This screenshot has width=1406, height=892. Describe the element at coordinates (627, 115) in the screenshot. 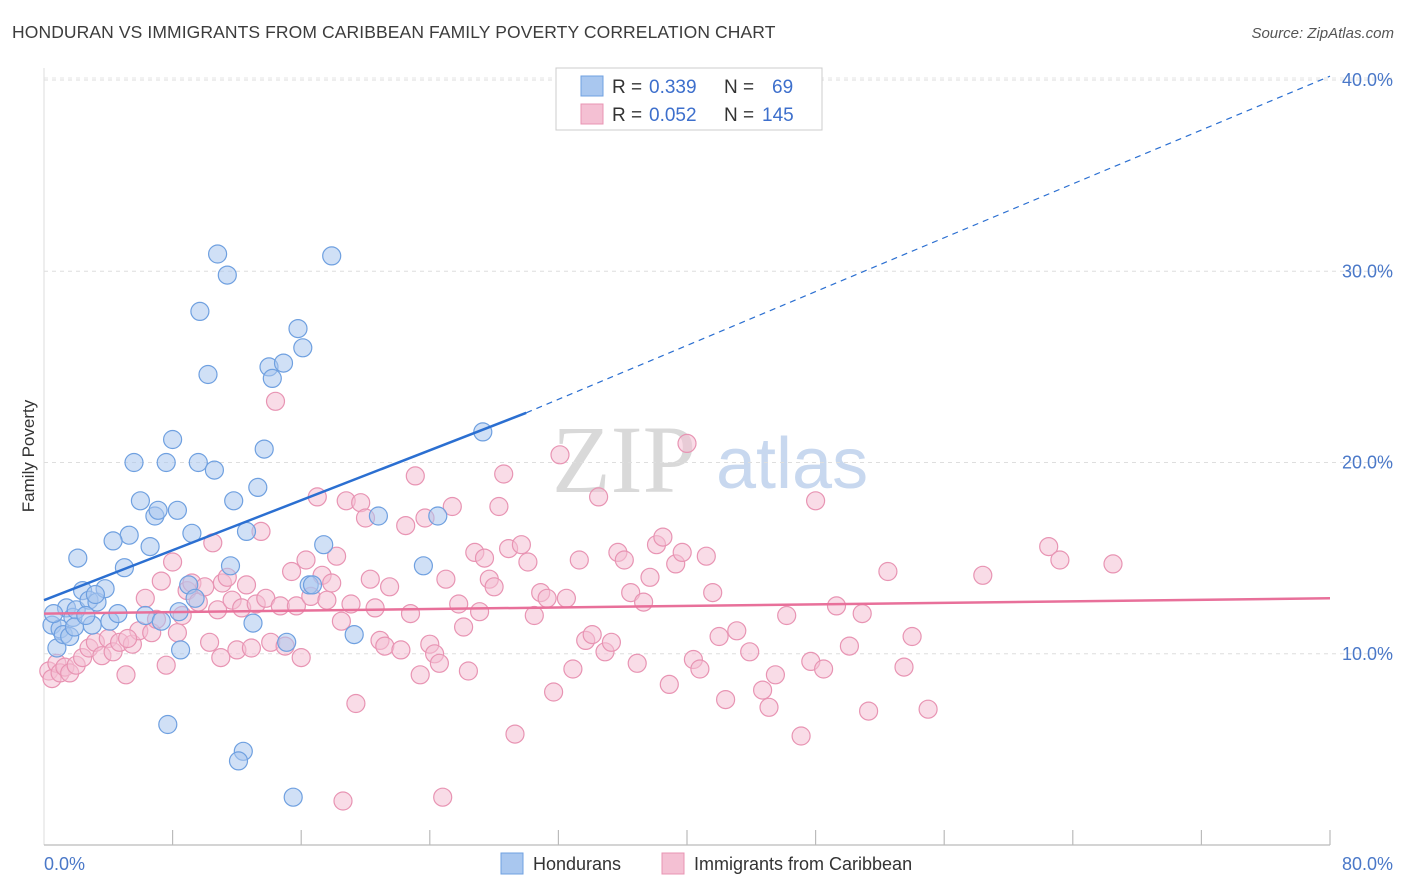

I see `legend-r-label-2: R =` at that location.